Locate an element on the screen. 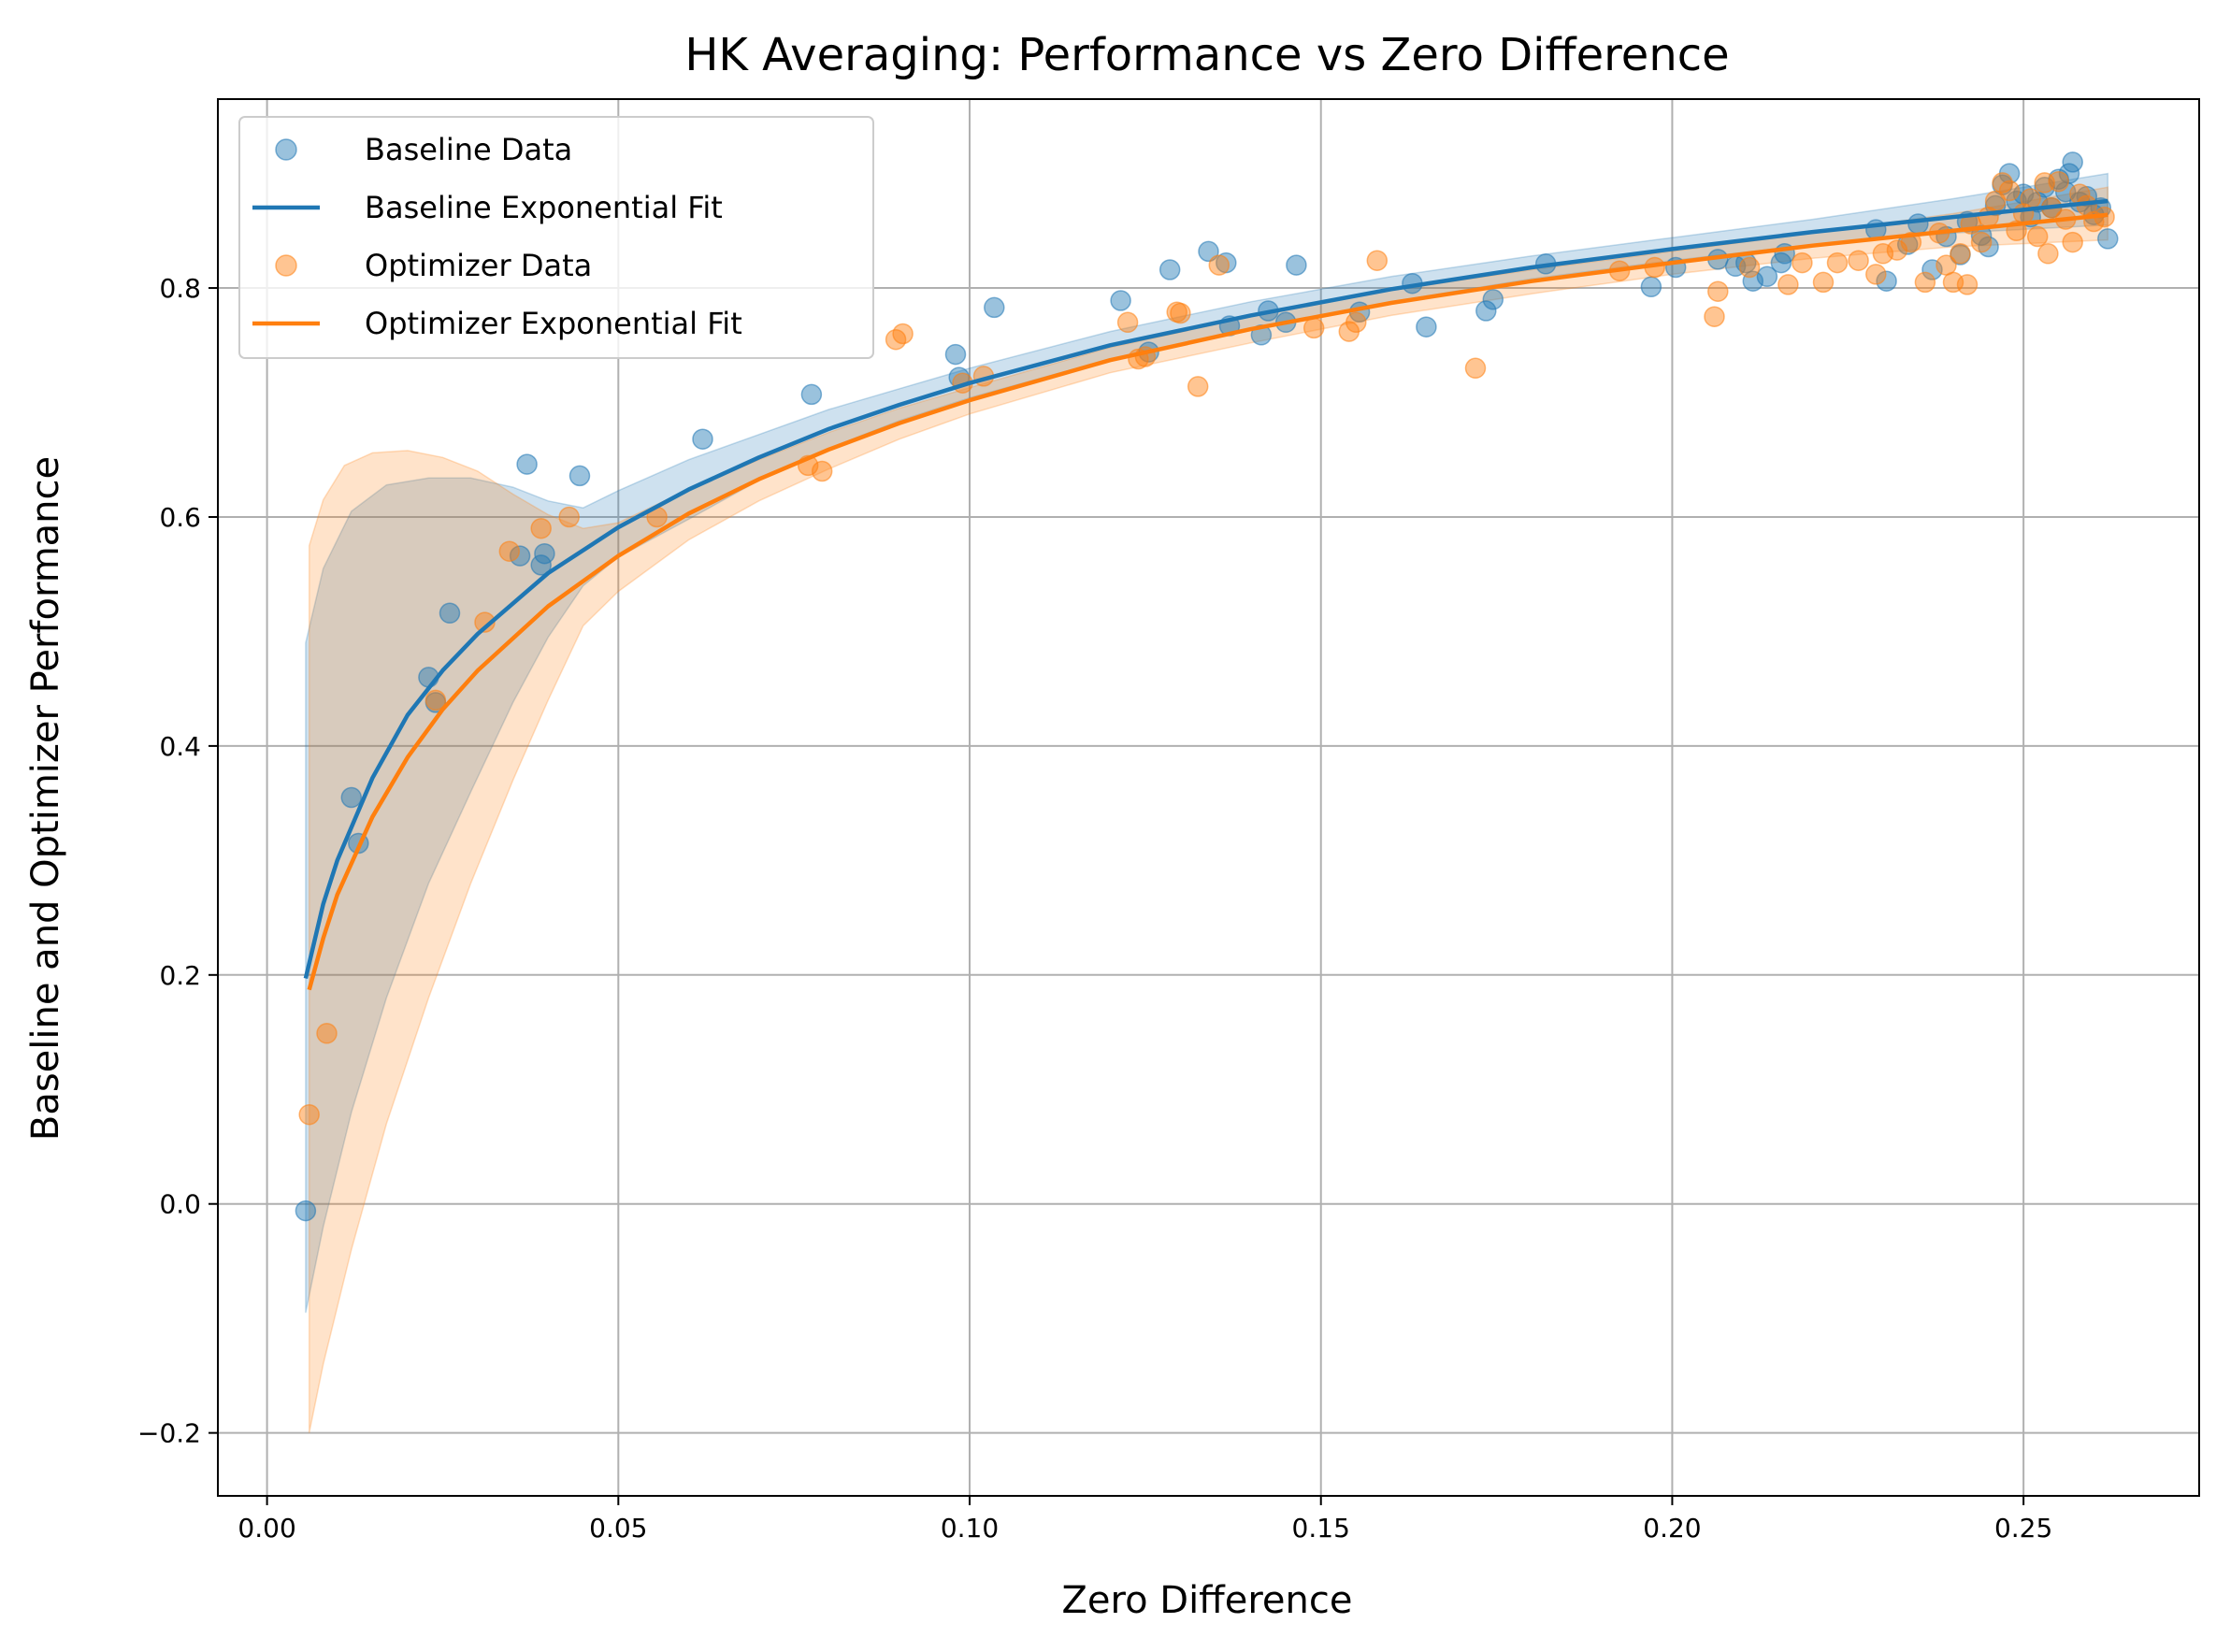  x-tick-label: 0.10 is located at coordinates (970, 1528).